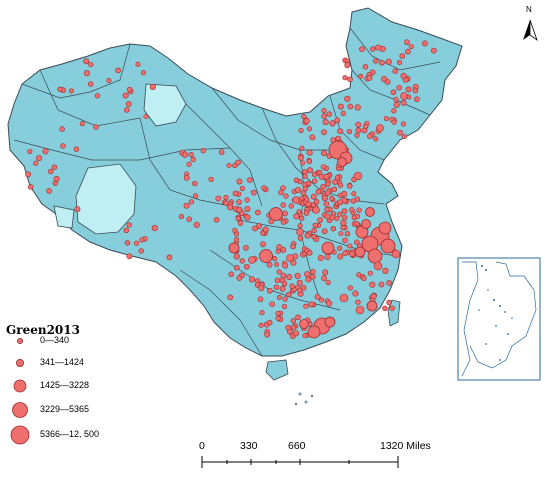 This screenshot has height=477, width=550. Describe the element at coordinates (65, 409) in the screenshot. I see `legend-label: 3229—5365` at that location.